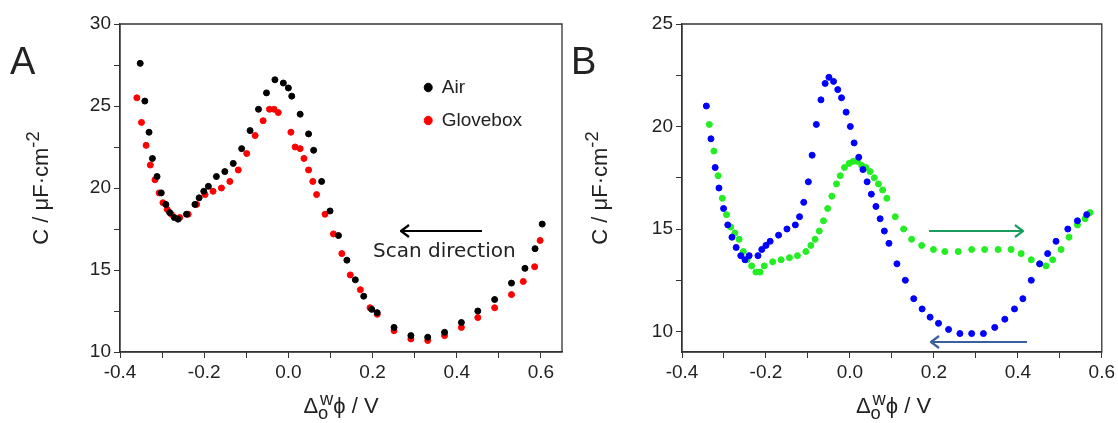  I want to click on chart-title: B, so click(584, 61).